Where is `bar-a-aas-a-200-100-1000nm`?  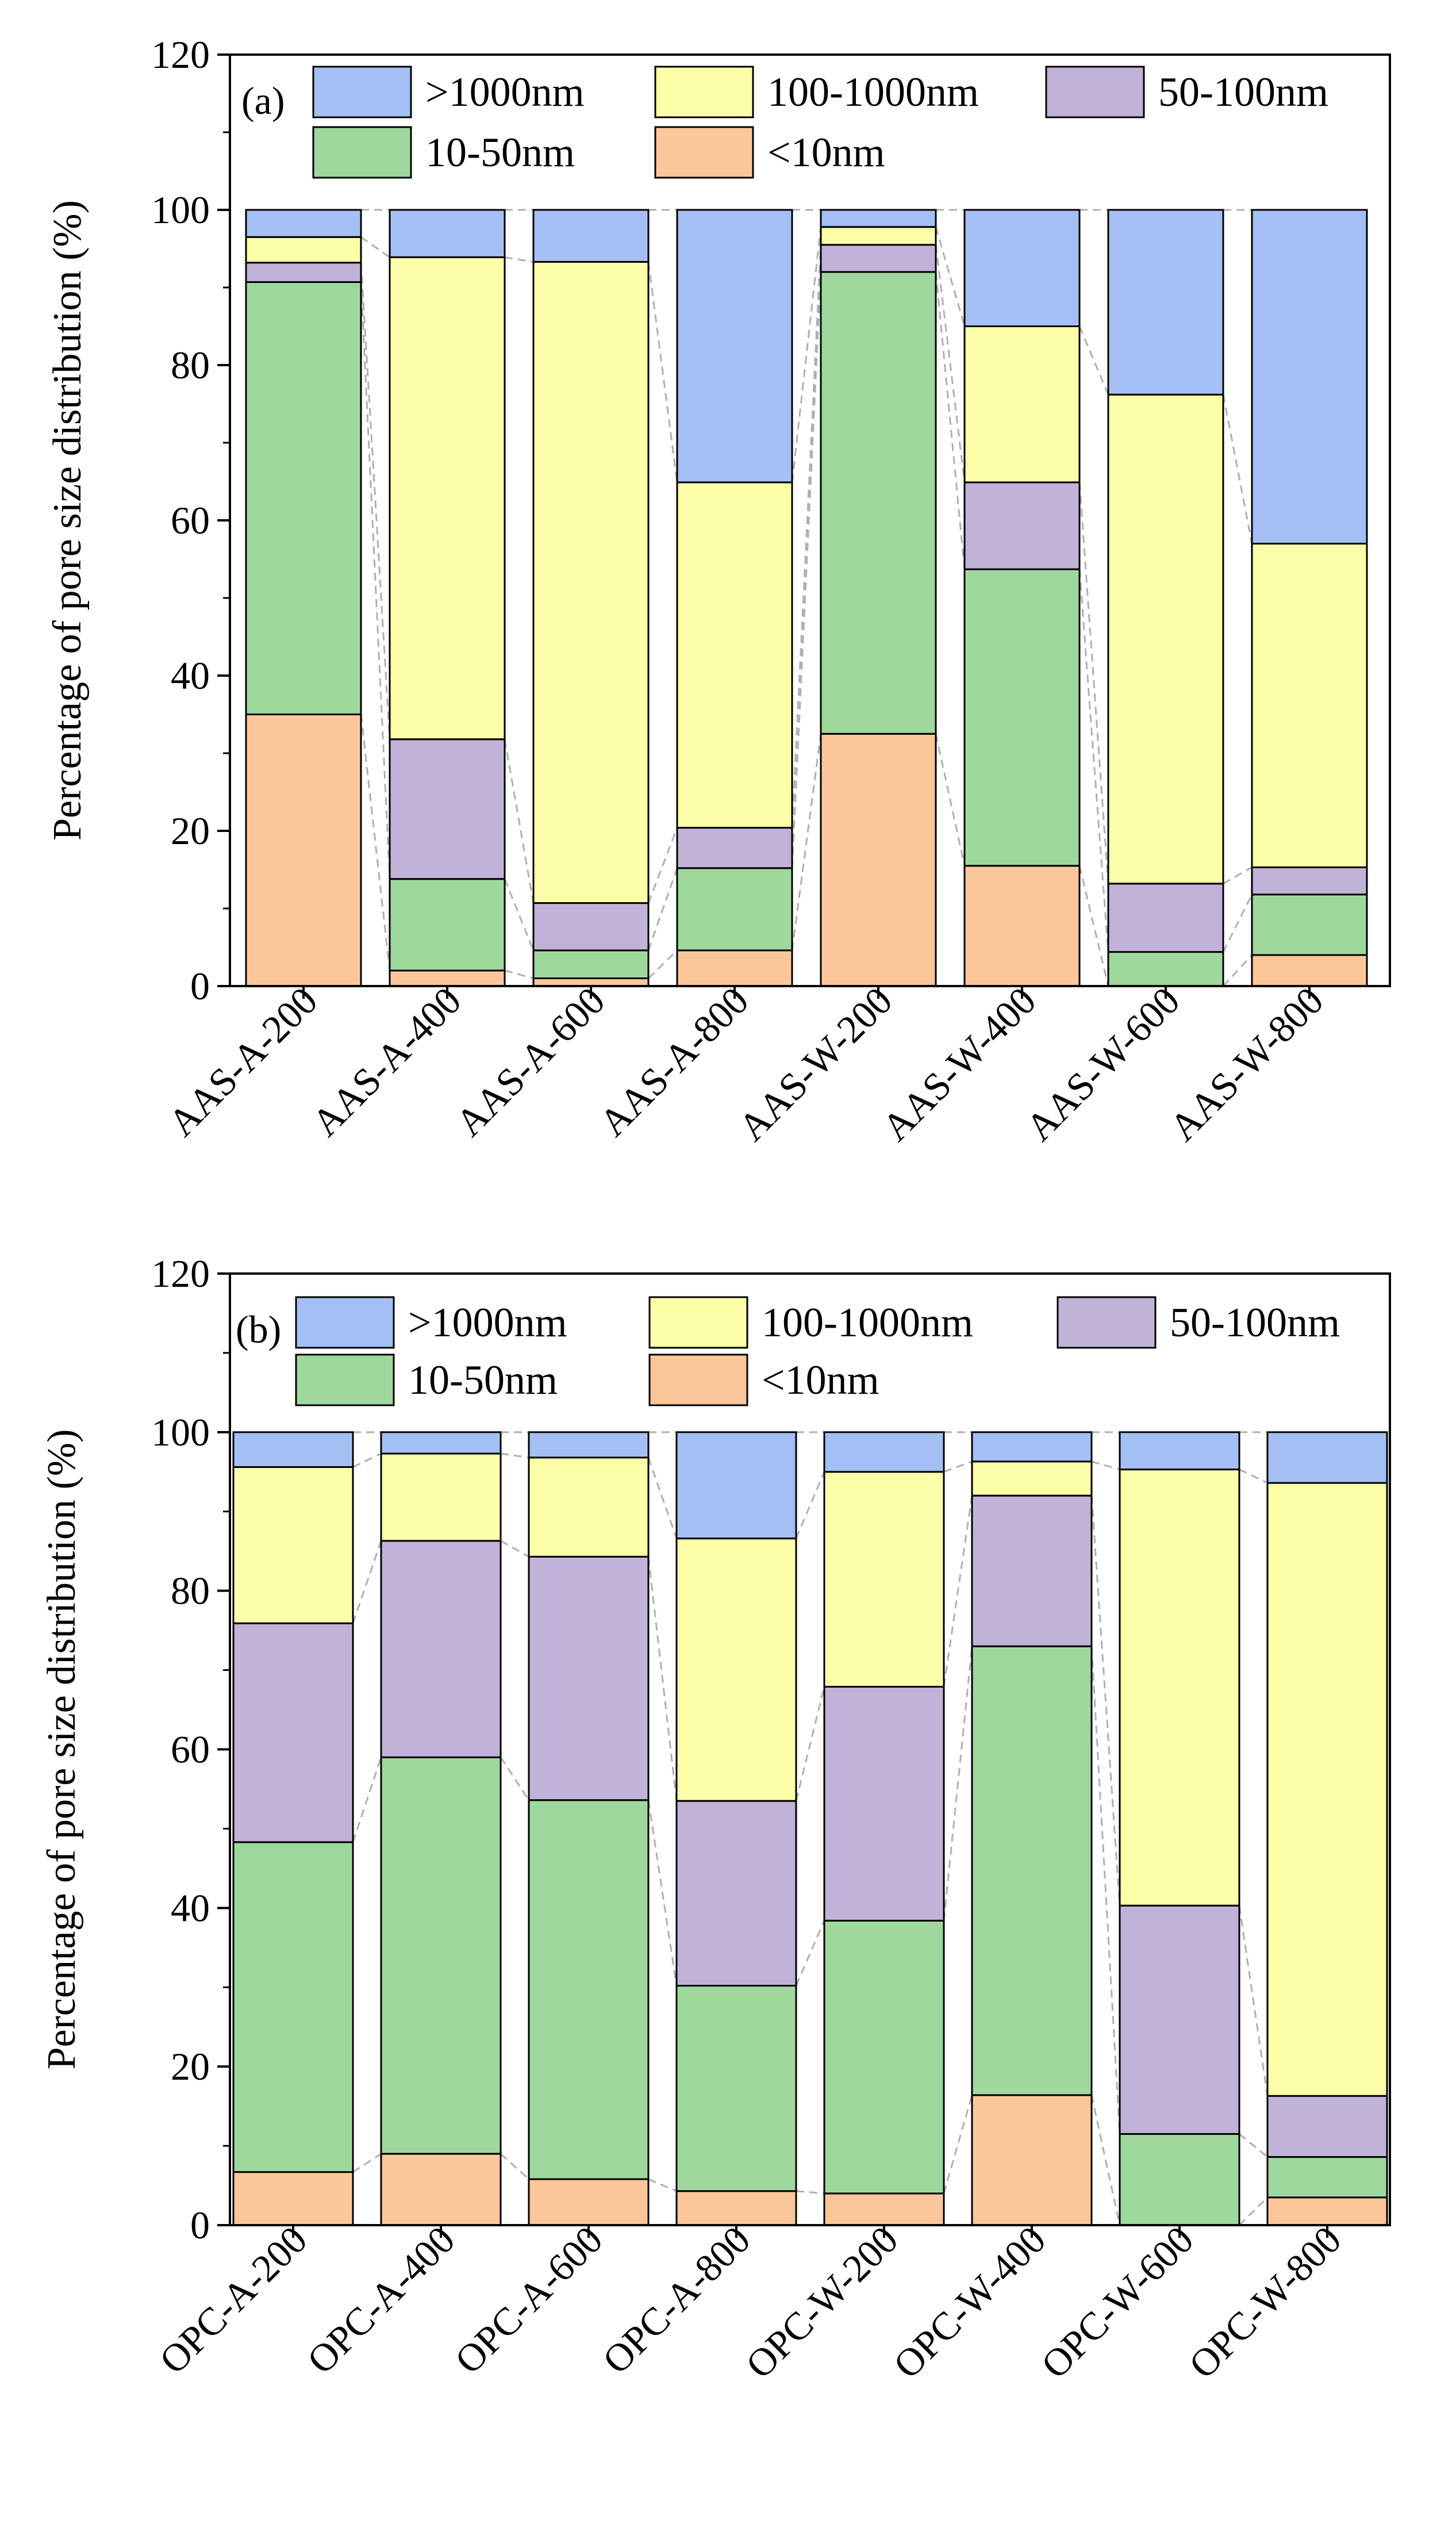 bar-a-aas-a-200-100-1000nm is located at coordinates (304, 250).